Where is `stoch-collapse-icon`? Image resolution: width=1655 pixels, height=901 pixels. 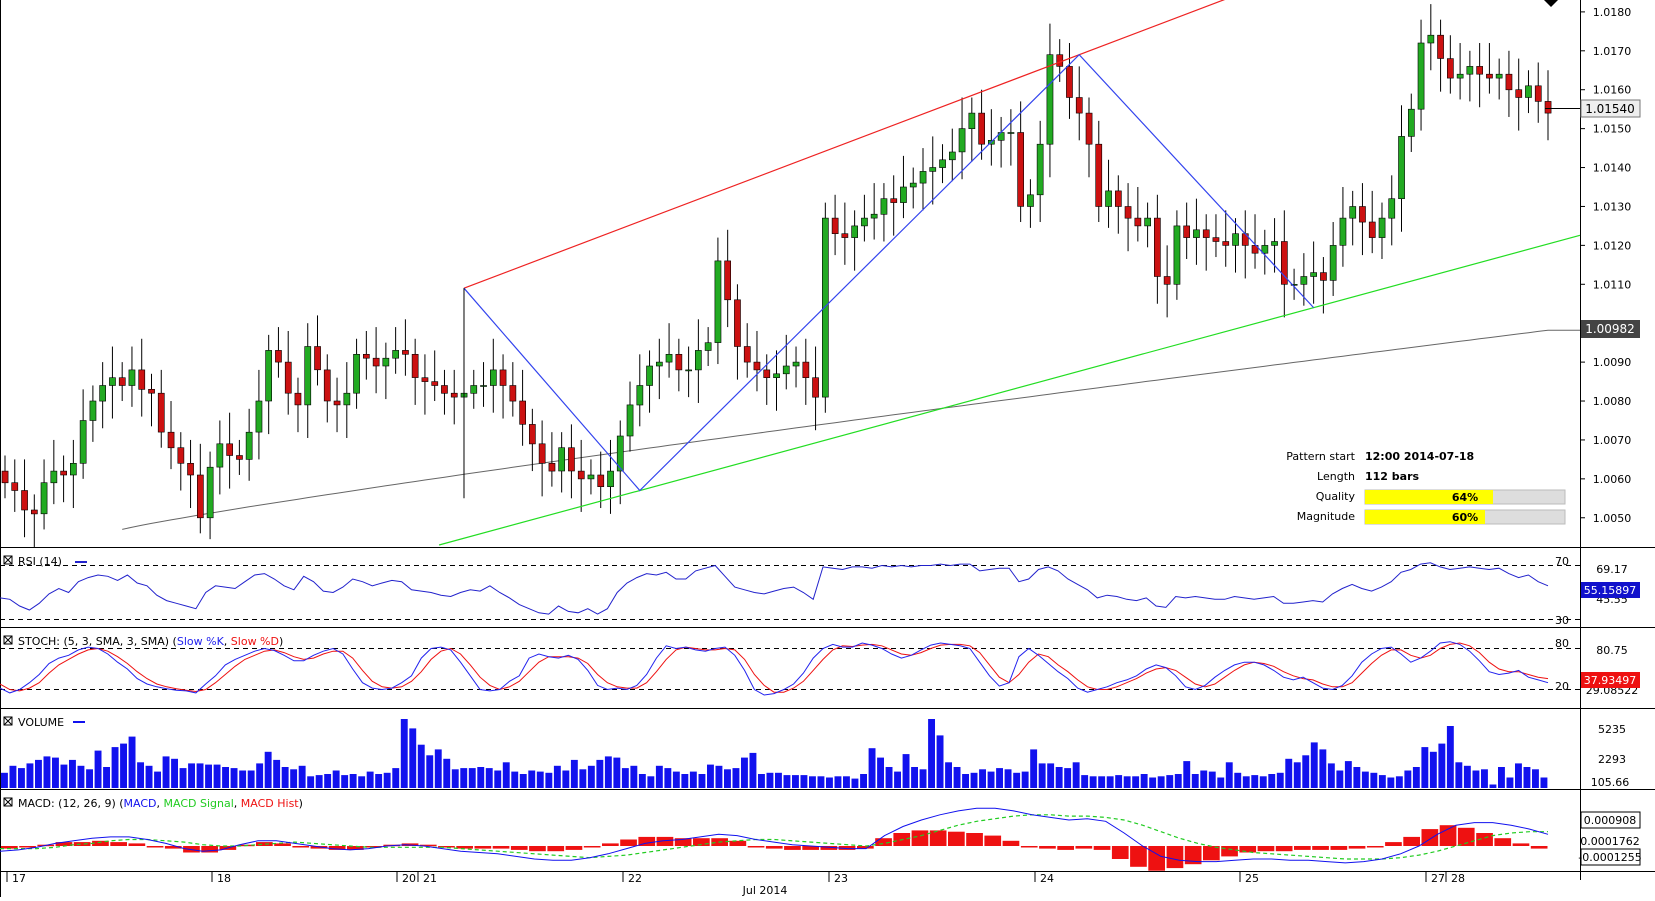 stoch-collapse-icon is located at coordinates (8, 640).